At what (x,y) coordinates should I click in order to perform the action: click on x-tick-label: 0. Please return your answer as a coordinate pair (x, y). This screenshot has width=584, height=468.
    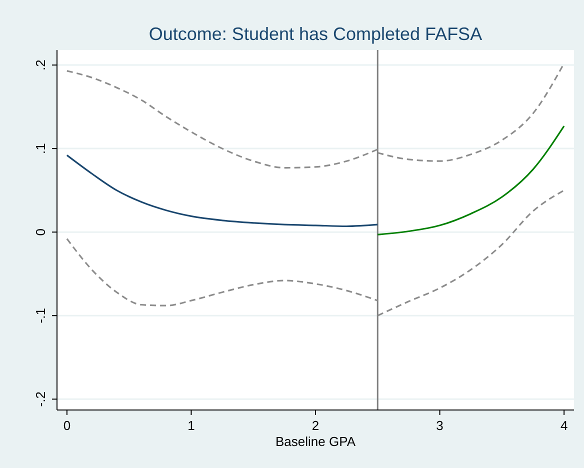
    Looking at the image, I should click on (67, 425).